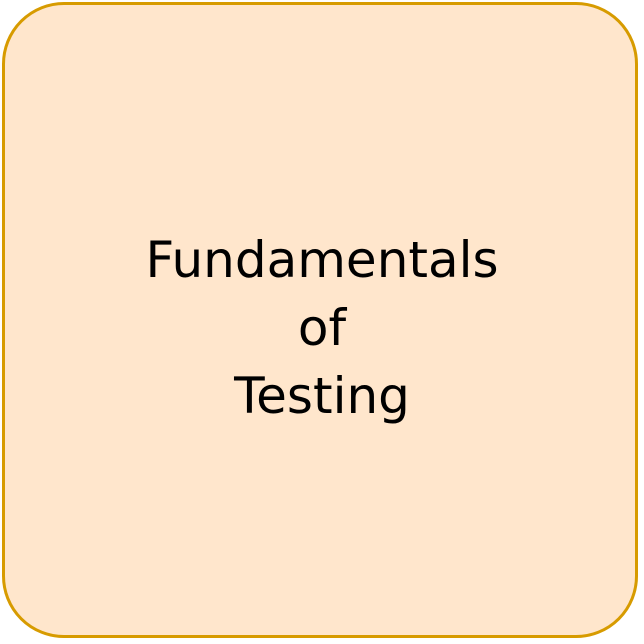 The height and width of the screenshot is (644, 644). Describe the element at coordinates (322, 396) in the screenshot. I see `shape-label-line-3: Testing` at that location.